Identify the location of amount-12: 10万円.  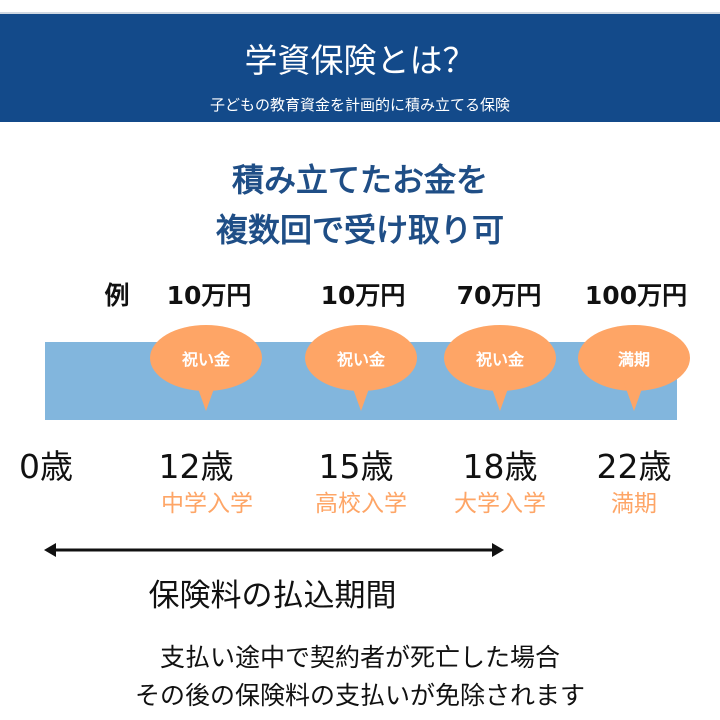
(209, 295).